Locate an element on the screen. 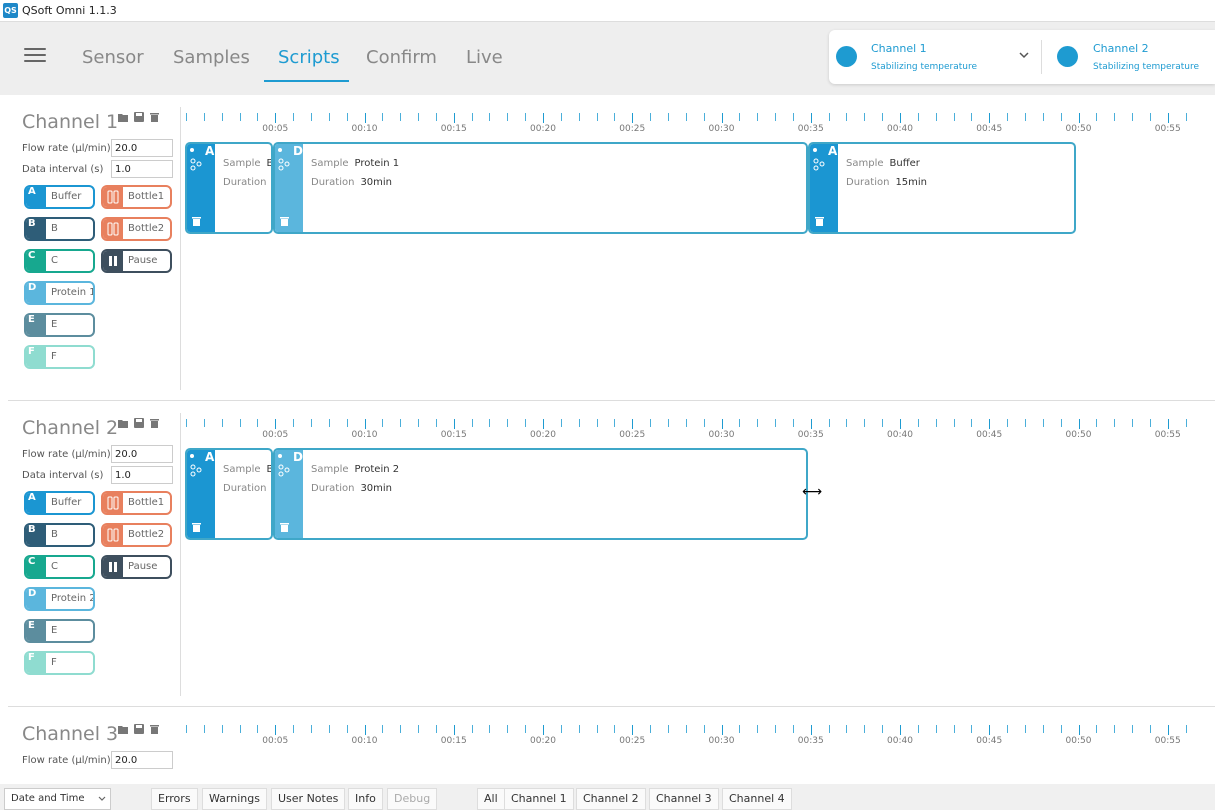 This screenshot has width=1215, height=810. tab-scripts: Scripts is located at coordinates (309, 57).